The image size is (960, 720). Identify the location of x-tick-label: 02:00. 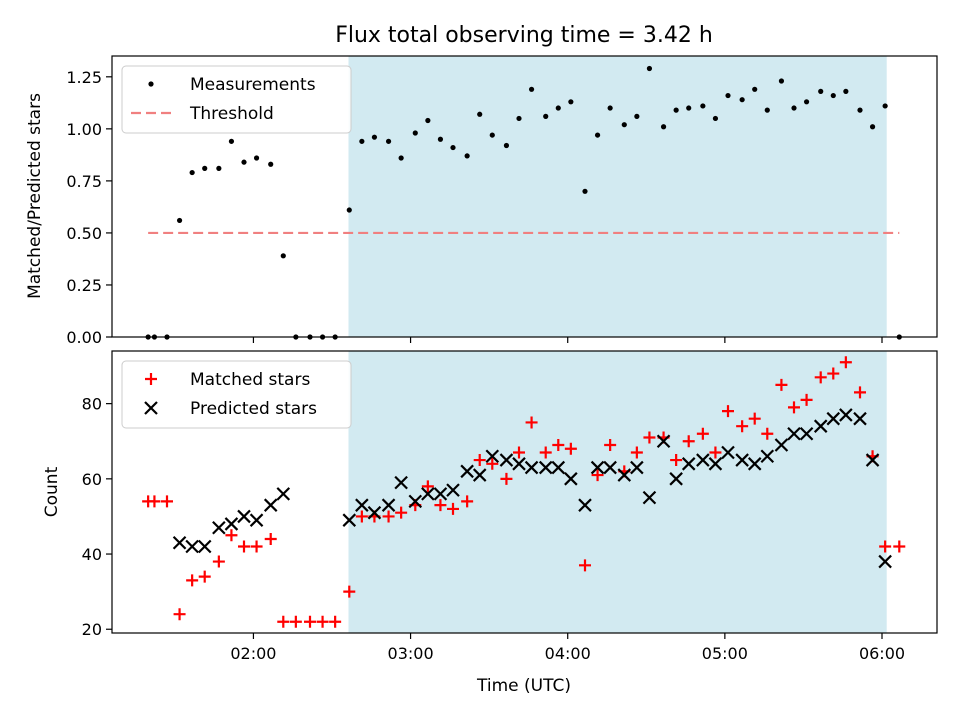
(253, 653).